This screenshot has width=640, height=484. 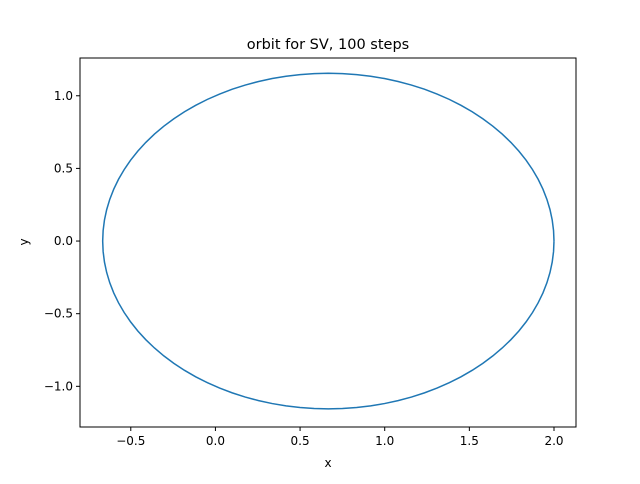 I want to click on chart-title: orbit for SV, 100 steps, so click(x=328, y=45).